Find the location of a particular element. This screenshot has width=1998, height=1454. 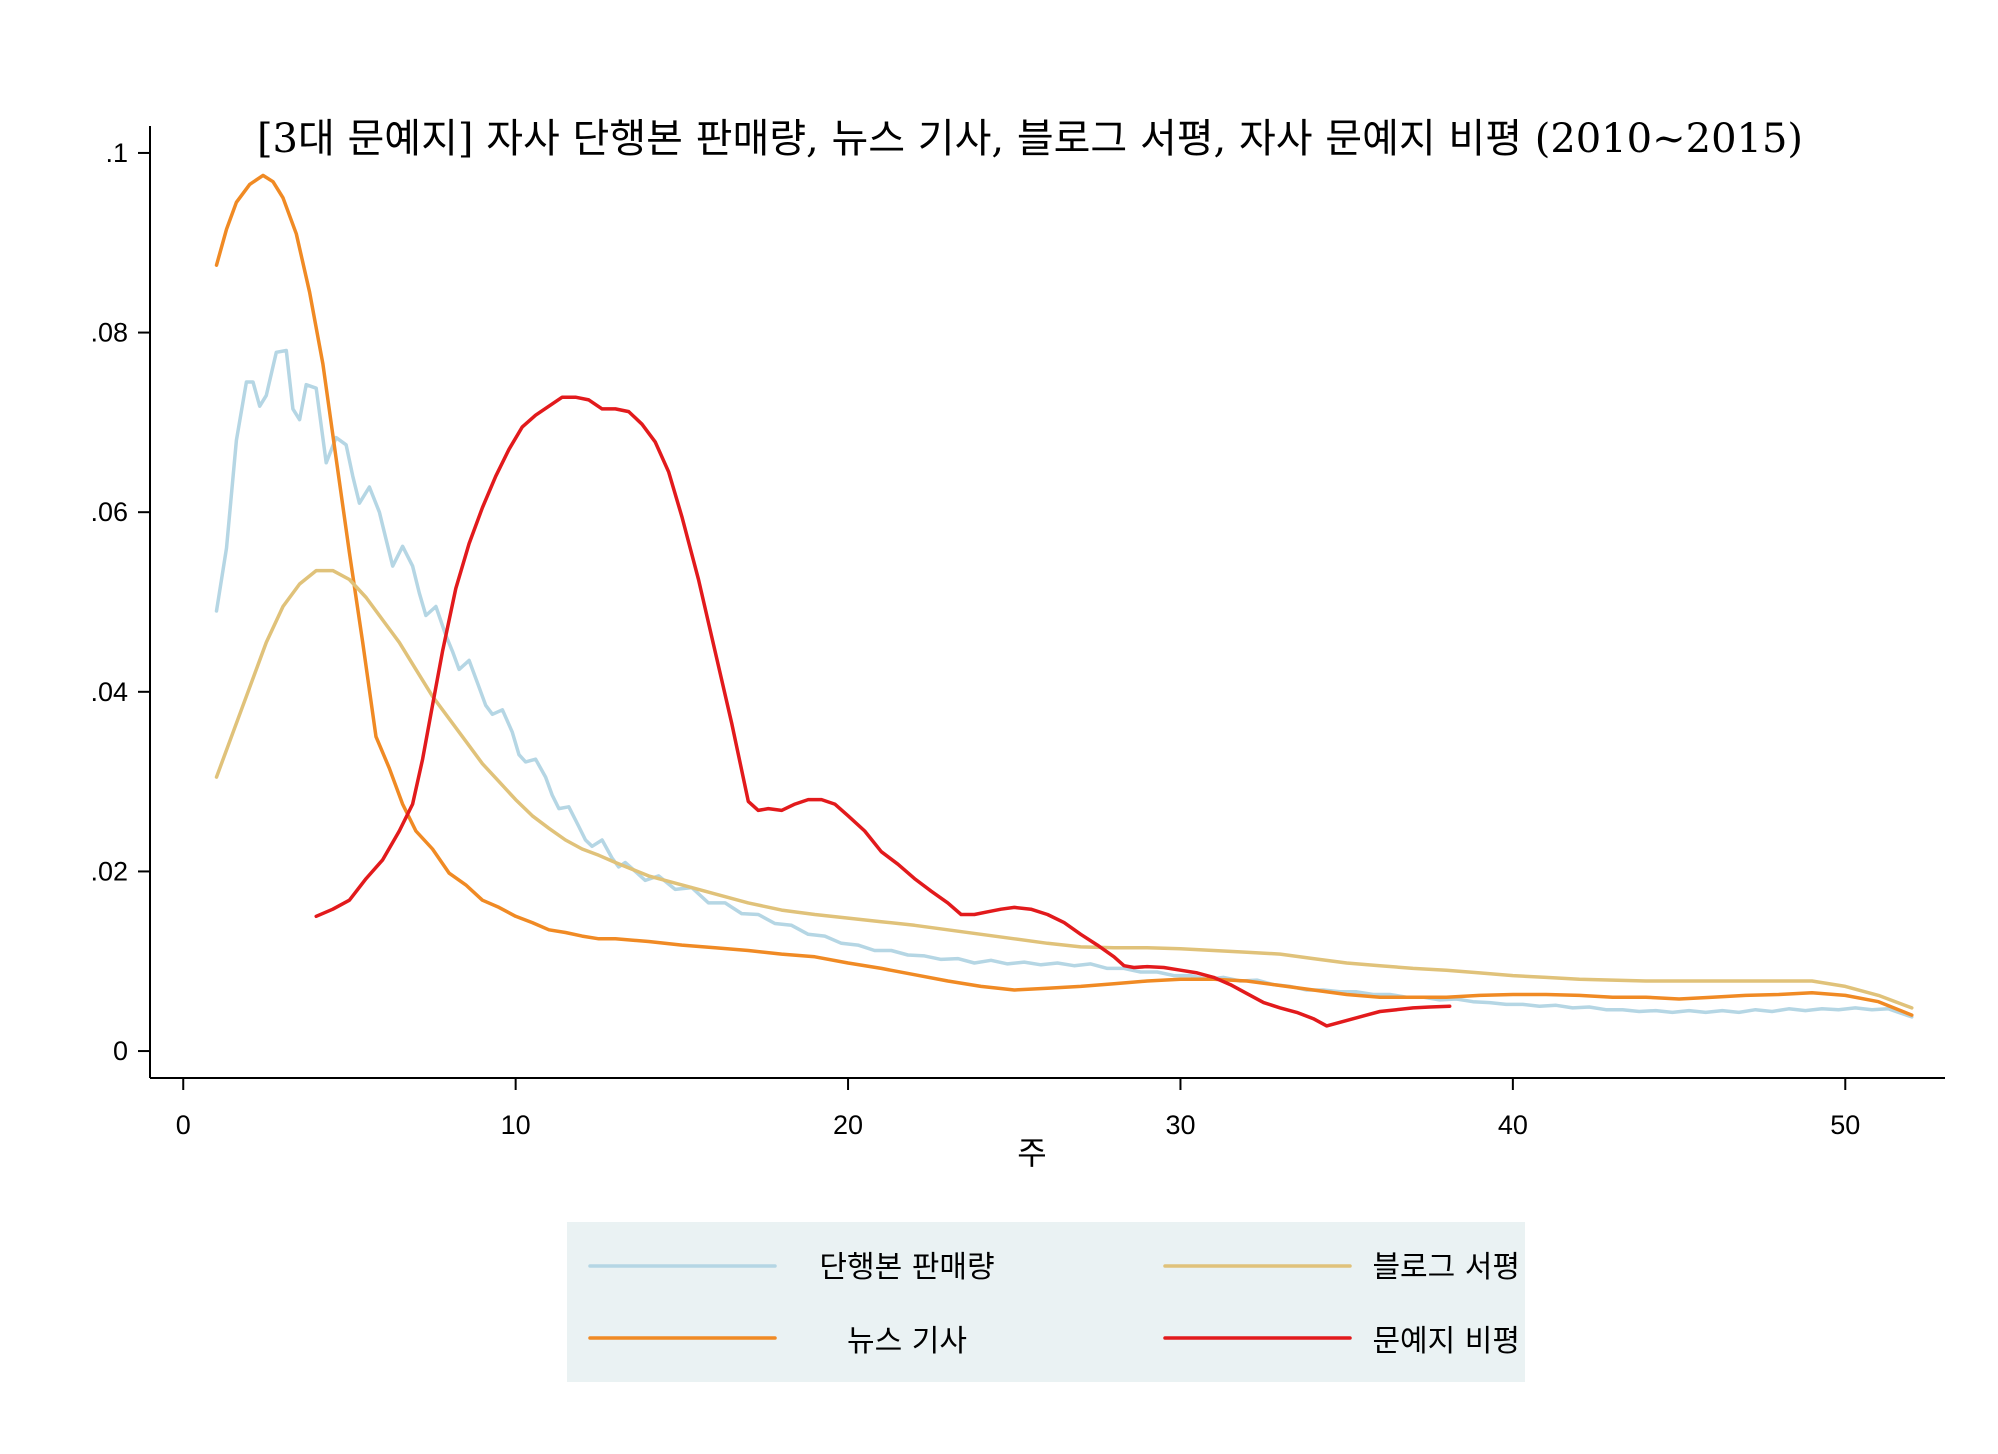

legend: 단행본 판매량 뉴스 기사 블로그 서평 문예지 비평 is located at coordinates (1046, 1302).